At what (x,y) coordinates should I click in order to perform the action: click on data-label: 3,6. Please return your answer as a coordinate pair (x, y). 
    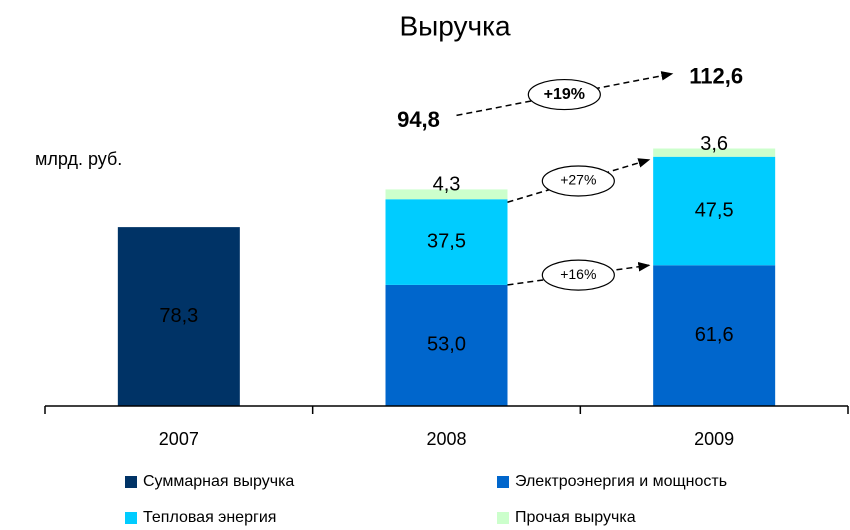
    Looking at the image, I should click on (714, 144).